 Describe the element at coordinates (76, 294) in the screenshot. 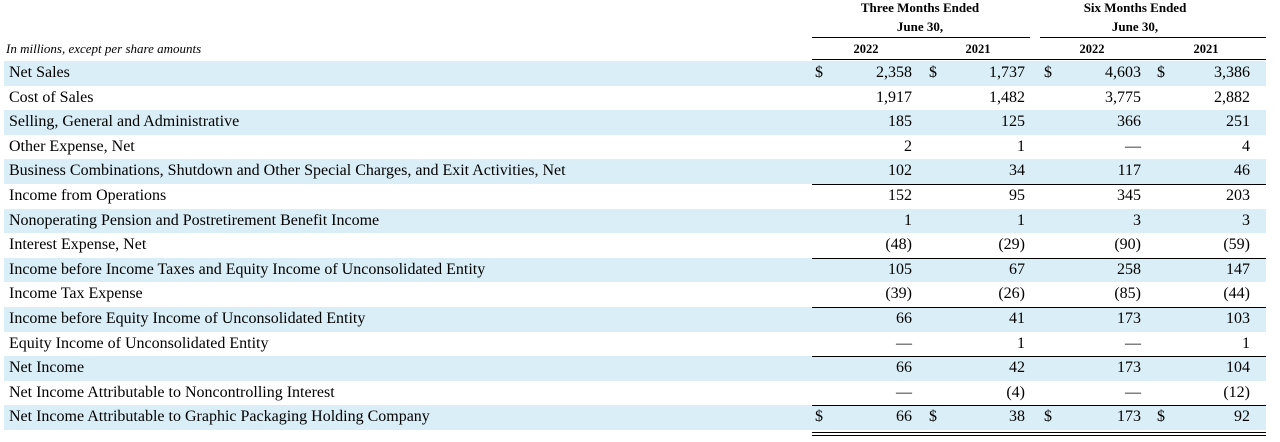

I see `row-label: Income Tax Expense` at that location.